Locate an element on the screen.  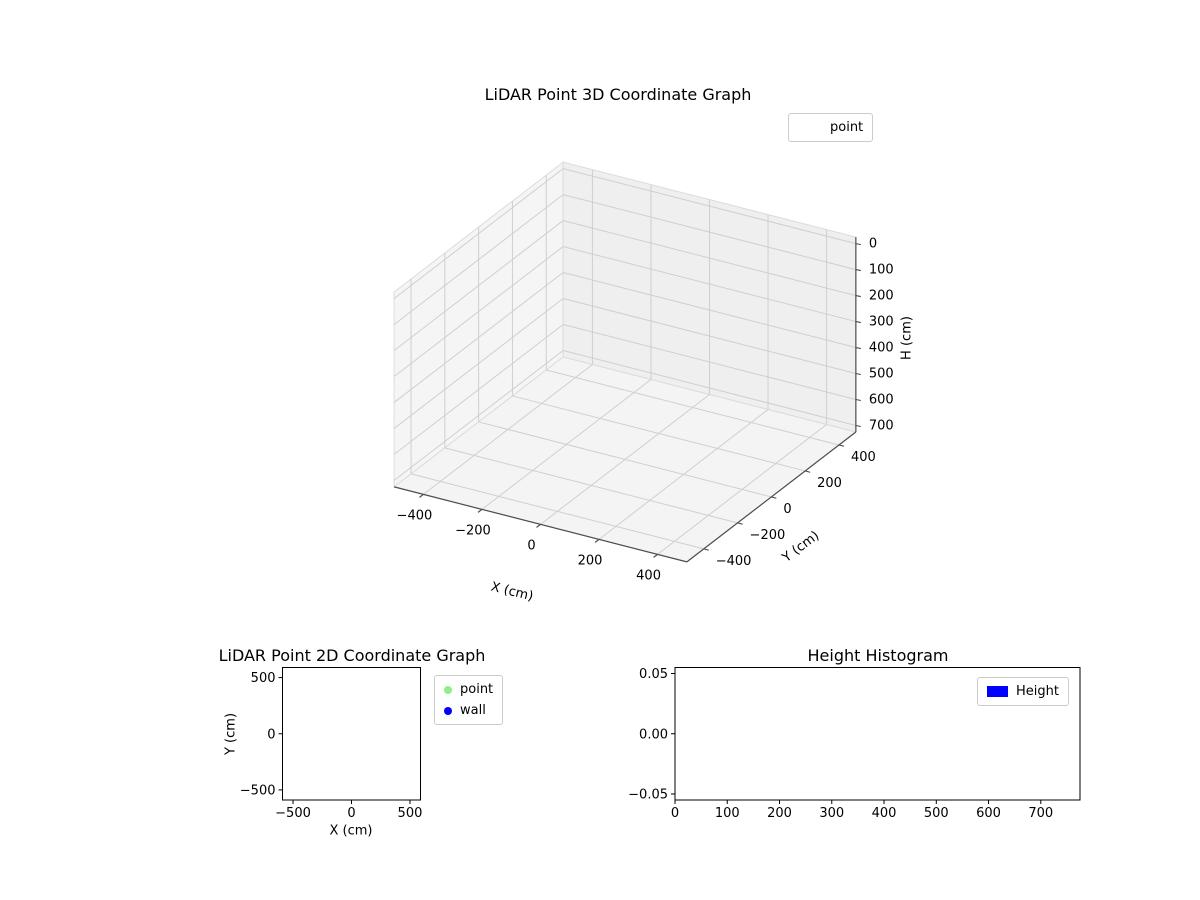
x-tick-label: −200 is located at coordinates (473, 530).